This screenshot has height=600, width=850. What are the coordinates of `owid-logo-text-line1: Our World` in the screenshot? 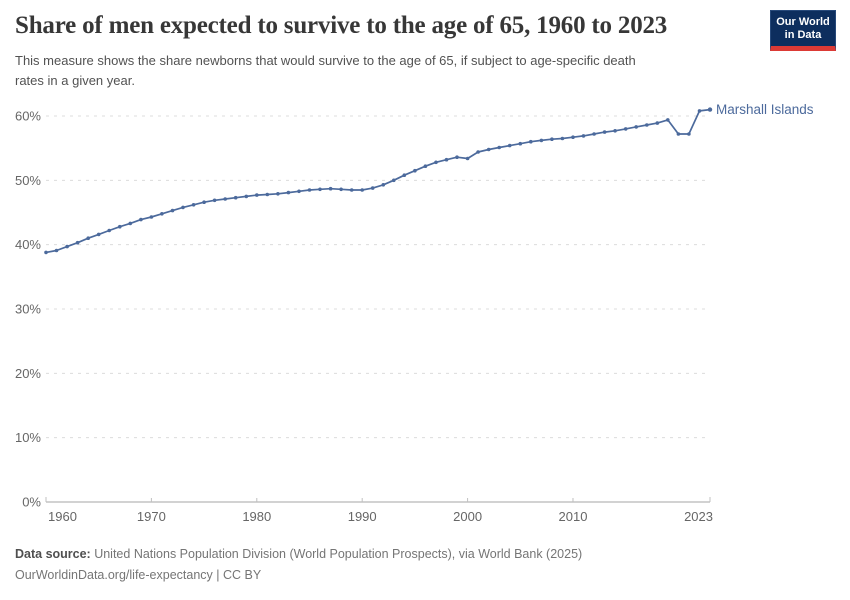 It's located at (803, 22).